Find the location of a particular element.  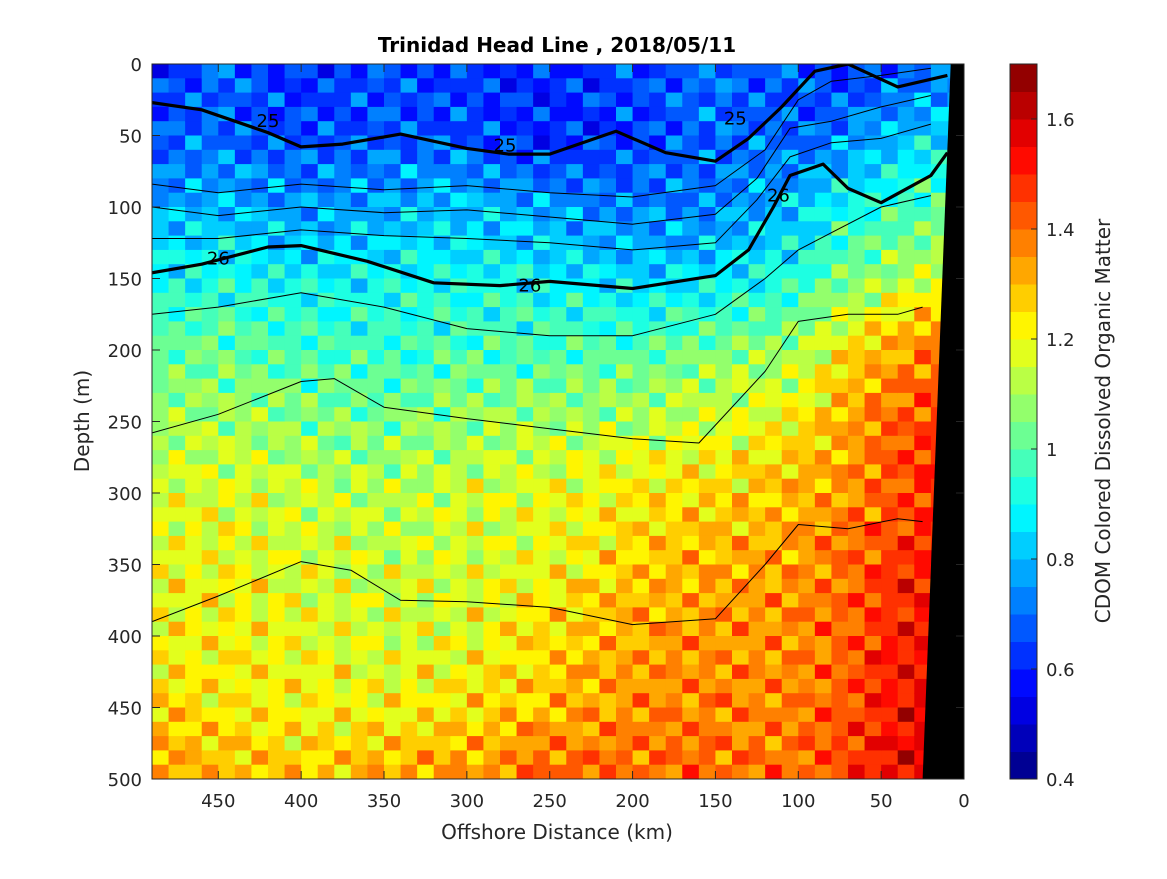

contour-label: 26 is located at coordinates (529, 286).